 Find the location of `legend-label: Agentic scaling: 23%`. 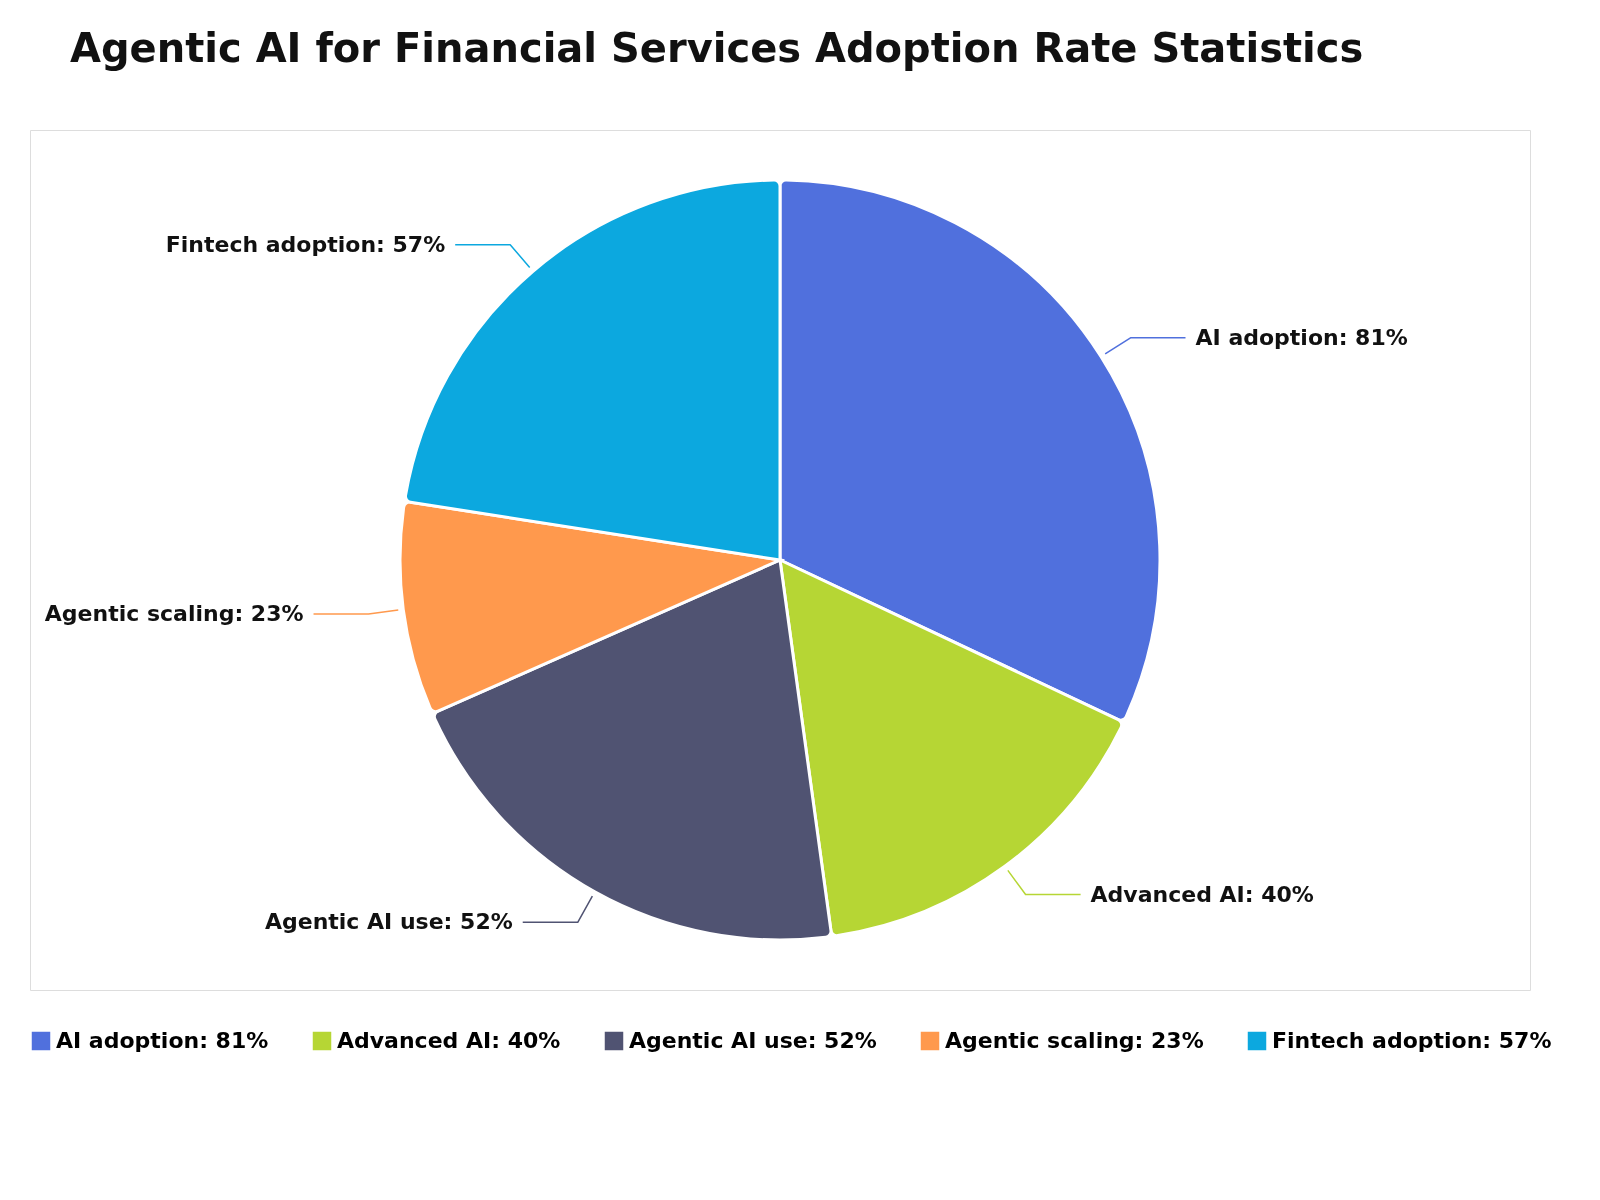

legend-label: Agentic scaling: 23% is located at coordinates (1074, 1040).